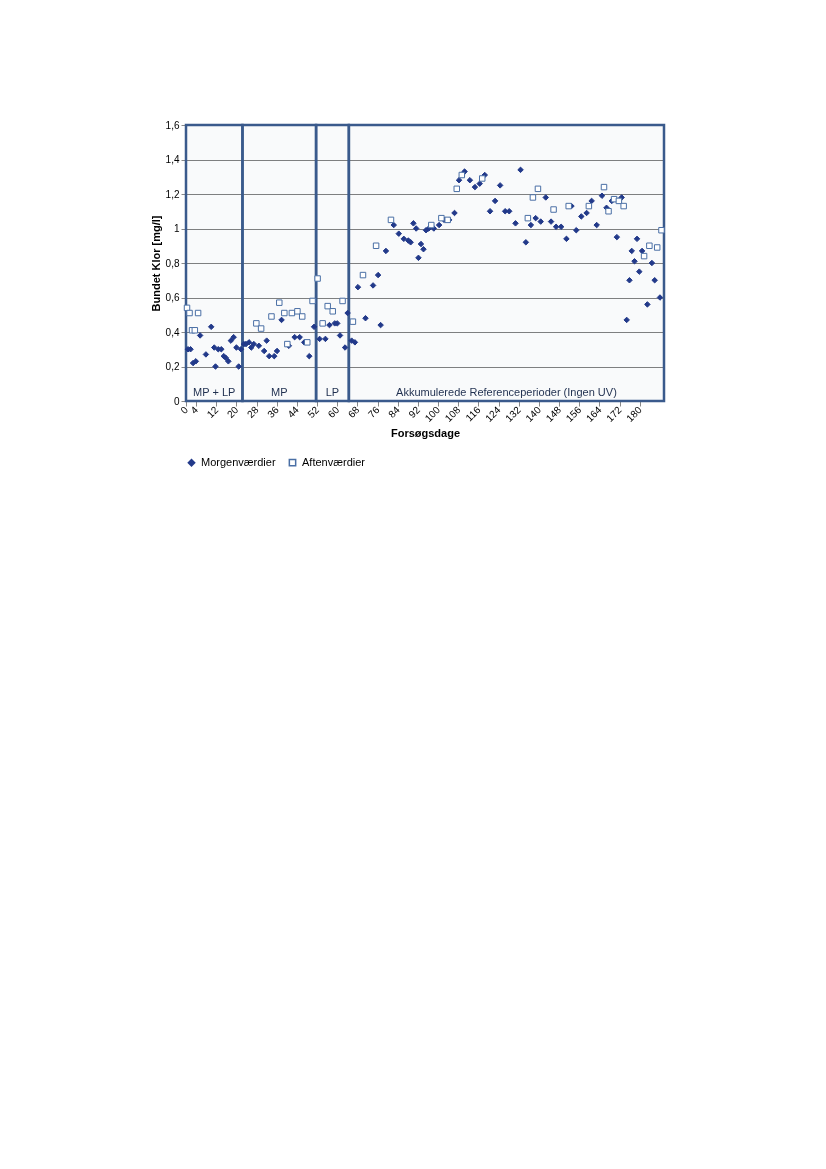 The image size is (826, 1169). I want to click on x-tick-label: 124, so click(493, 413).